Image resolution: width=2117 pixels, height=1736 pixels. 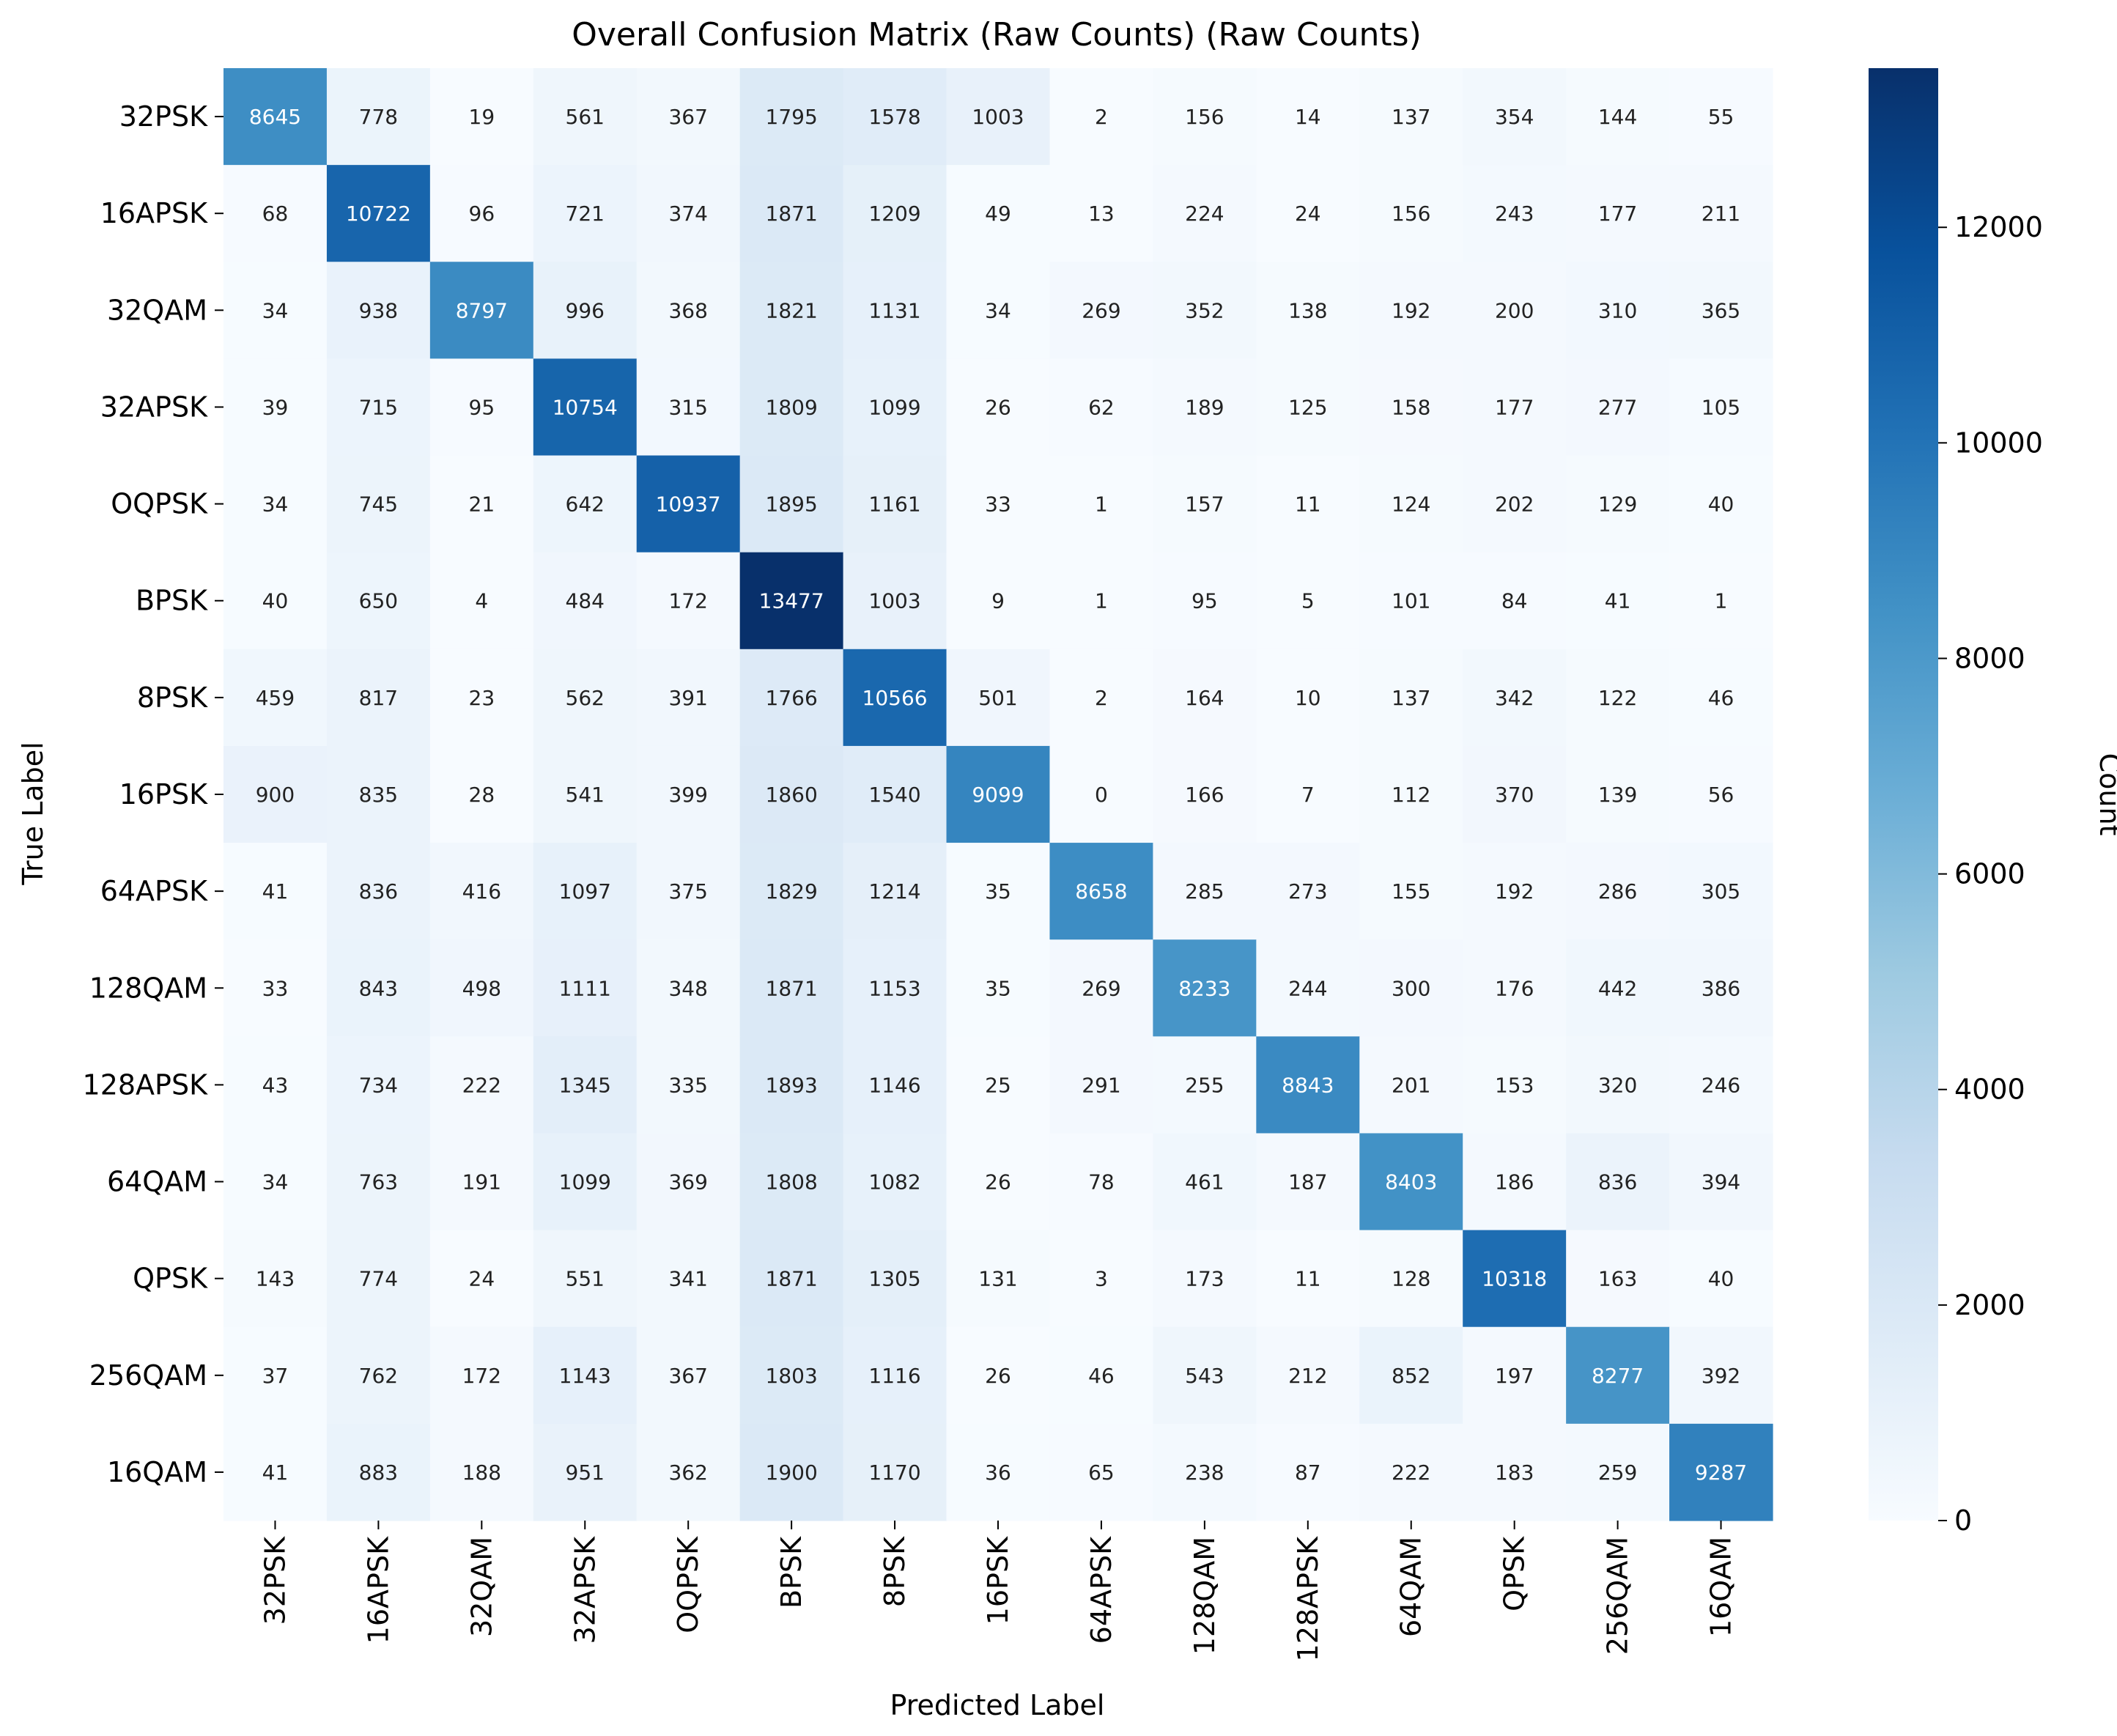 What do you see at coordinates (33, 814) in the screenshot?
I see `y-axis-label: True Label` at bounding box center [33, 814].